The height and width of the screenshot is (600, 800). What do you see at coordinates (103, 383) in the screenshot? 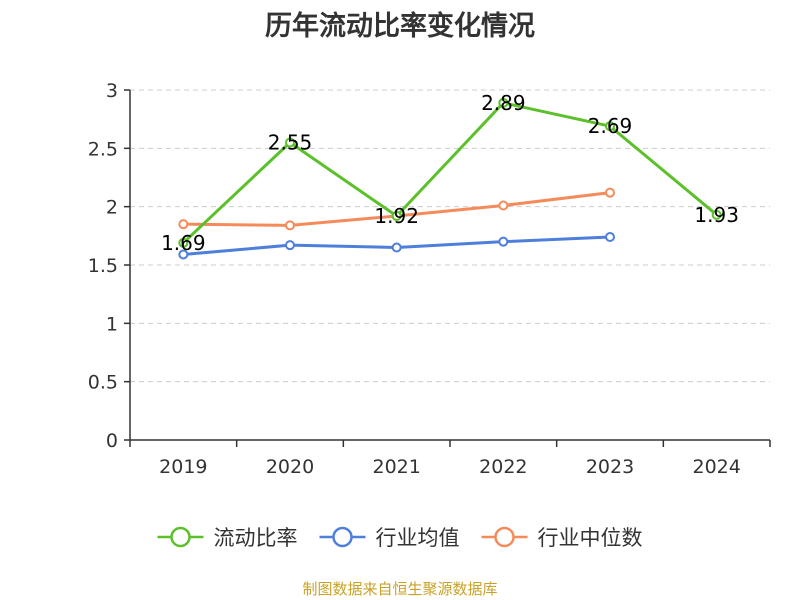
I see `y-tick-label: 0.5` at bounding box center [103, 383].